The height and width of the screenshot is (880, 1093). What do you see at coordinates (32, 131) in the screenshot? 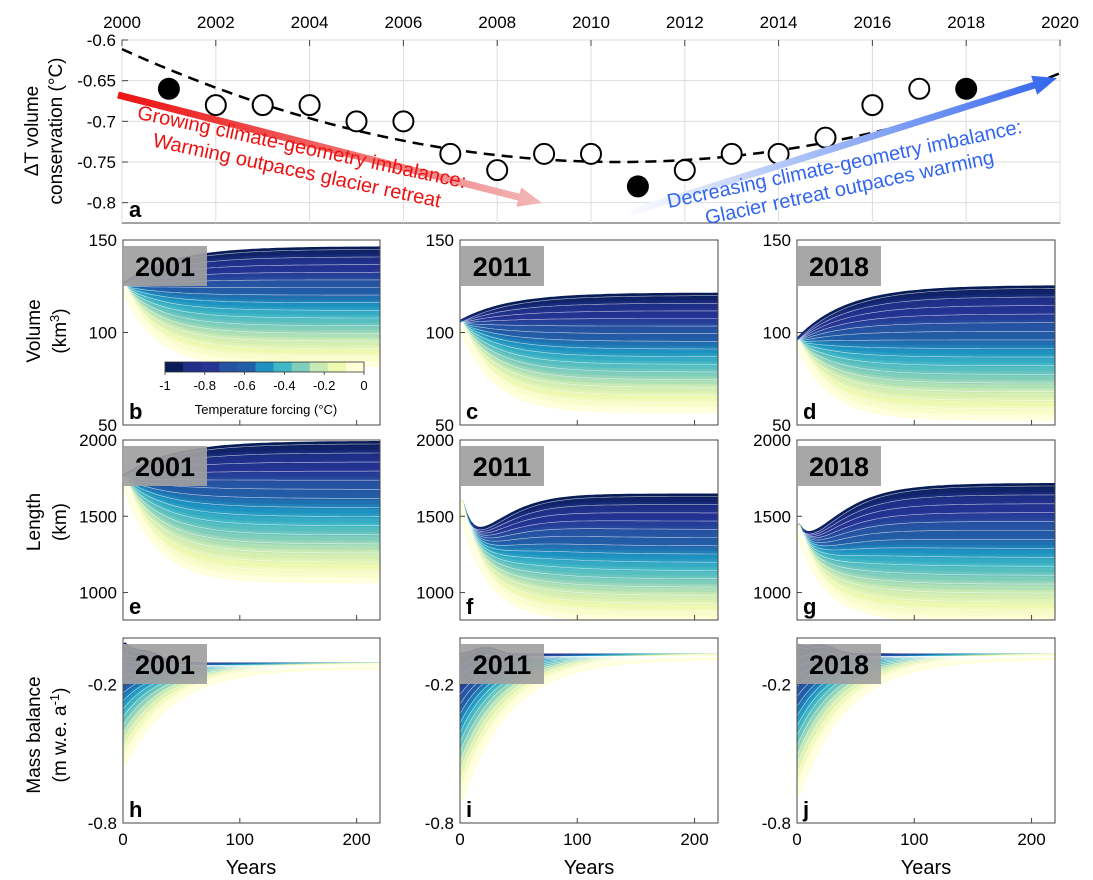
I see `panel-a-ylabel-line1: ΔT volume` at bounding box center [32, 131].